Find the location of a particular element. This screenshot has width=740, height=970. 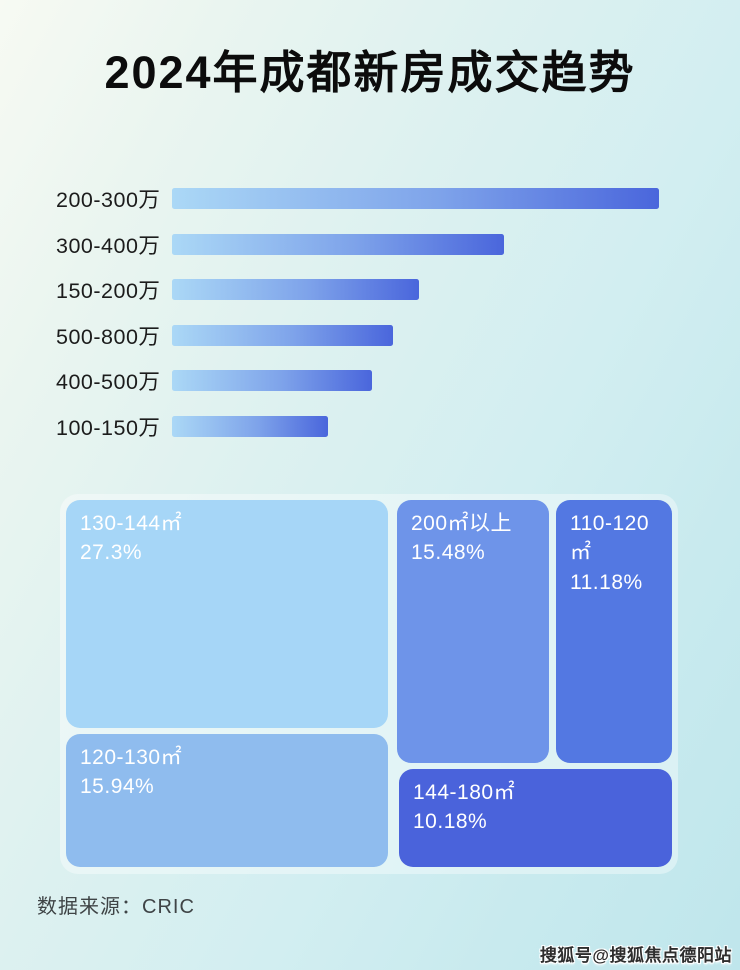

tile-percent: 15.94% is located at coordinates (117, 787).